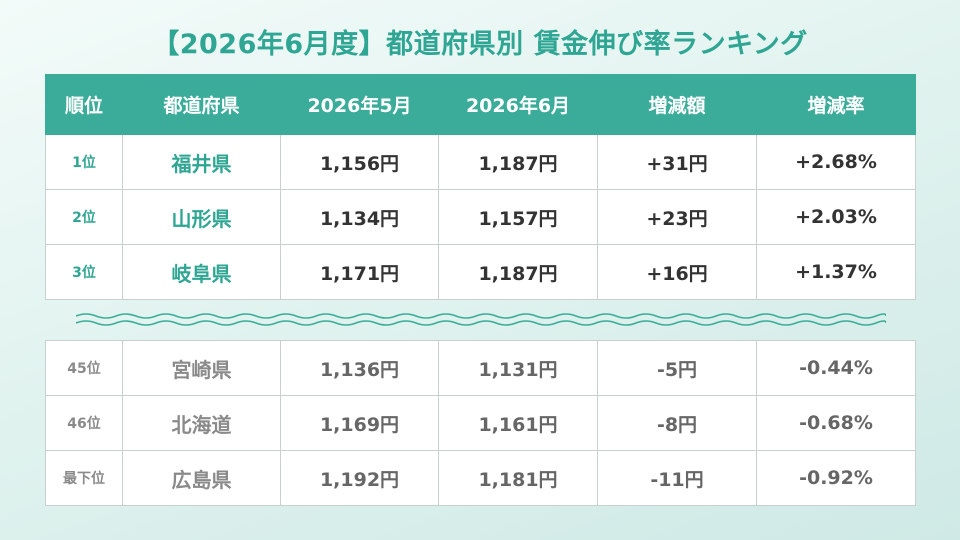  What do you see at coordinates (836, 423) in the screenshot?
I see `rate-cell: -0.68%` at bounding box center [836, 423].